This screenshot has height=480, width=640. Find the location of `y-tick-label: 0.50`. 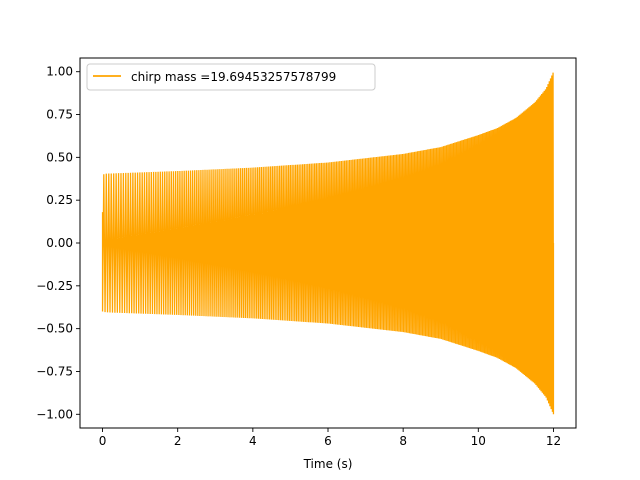

y-tick-label: 0.50 is located at coordinates (59, 157).